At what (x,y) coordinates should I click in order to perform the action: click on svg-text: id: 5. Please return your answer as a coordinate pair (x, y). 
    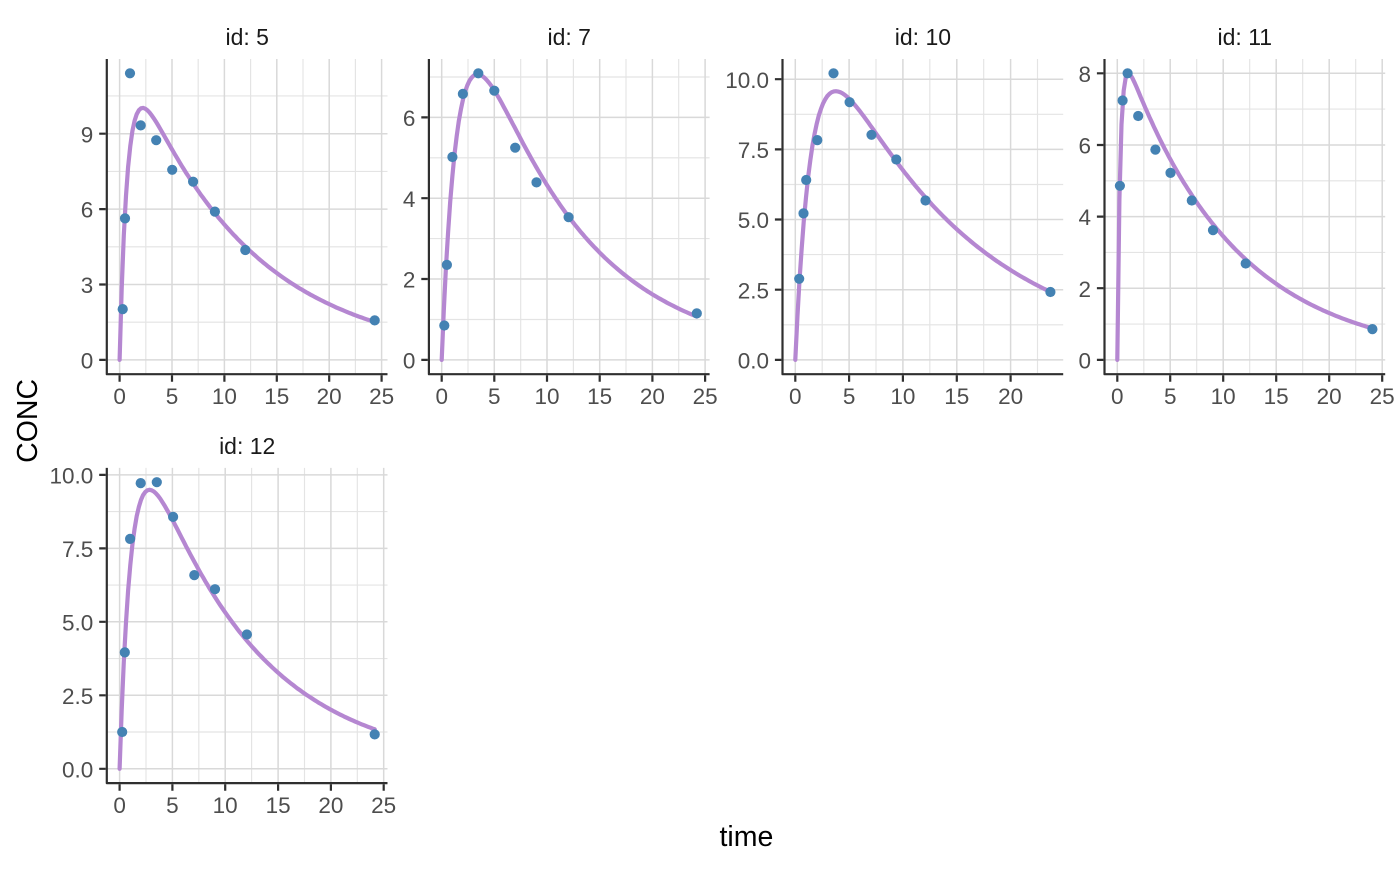
    Looking at the image, I should click on (246, 37).